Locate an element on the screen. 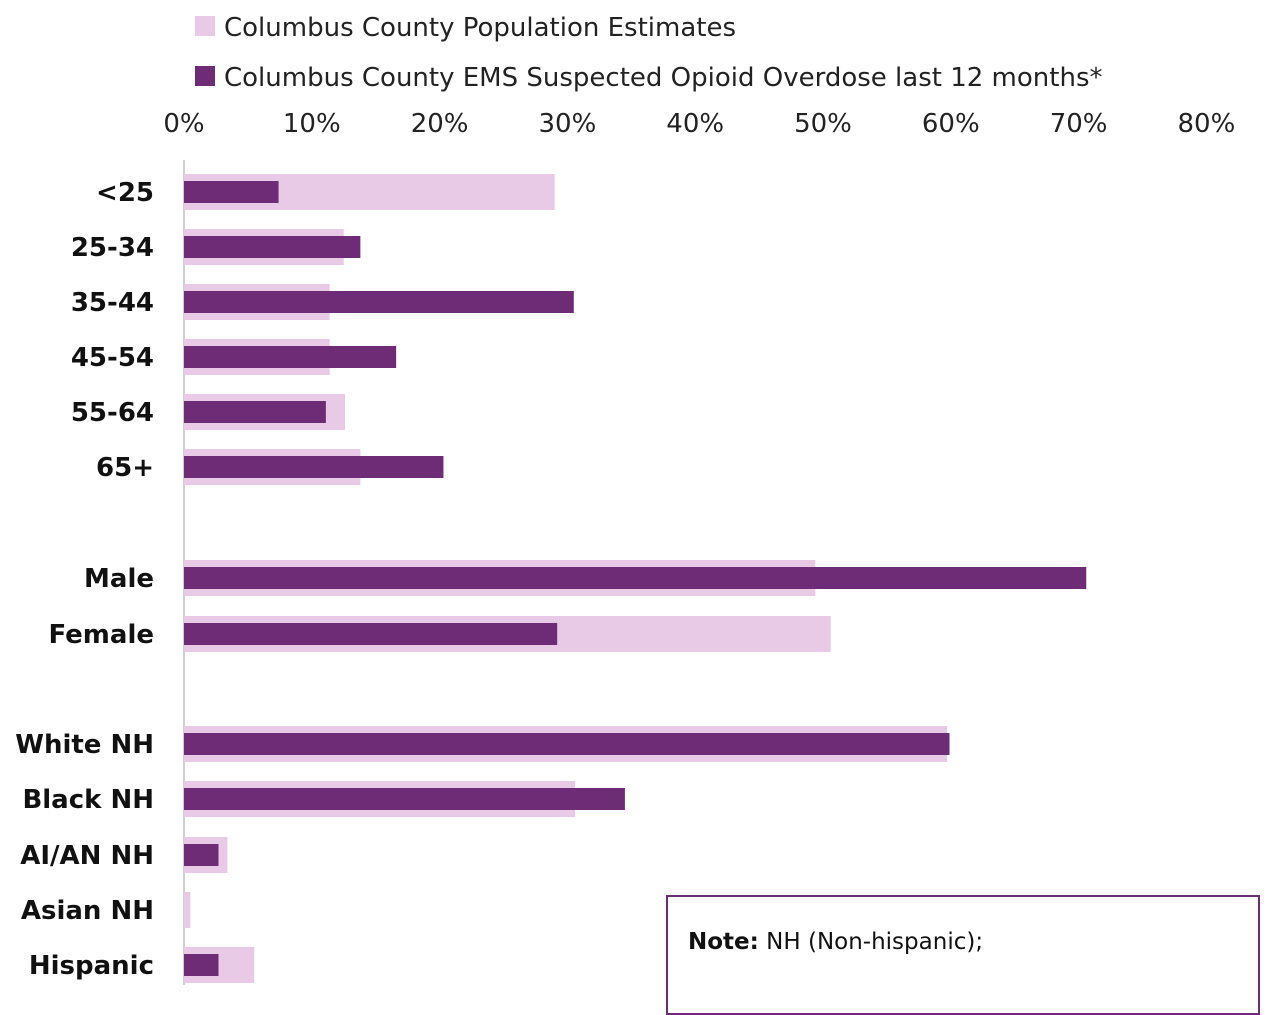  x-tick-label: 10% is located at coordinates (312, 124).